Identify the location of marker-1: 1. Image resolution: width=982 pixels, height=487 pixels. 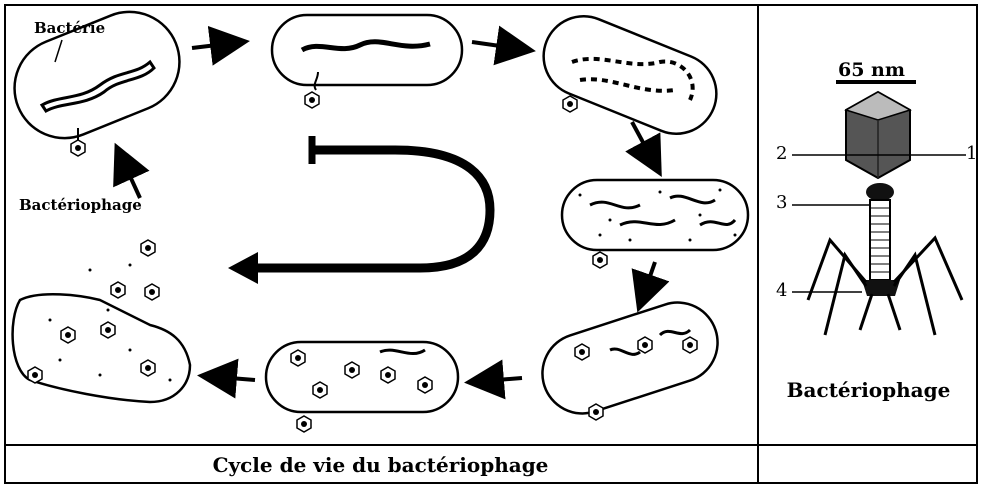
(972, 153).